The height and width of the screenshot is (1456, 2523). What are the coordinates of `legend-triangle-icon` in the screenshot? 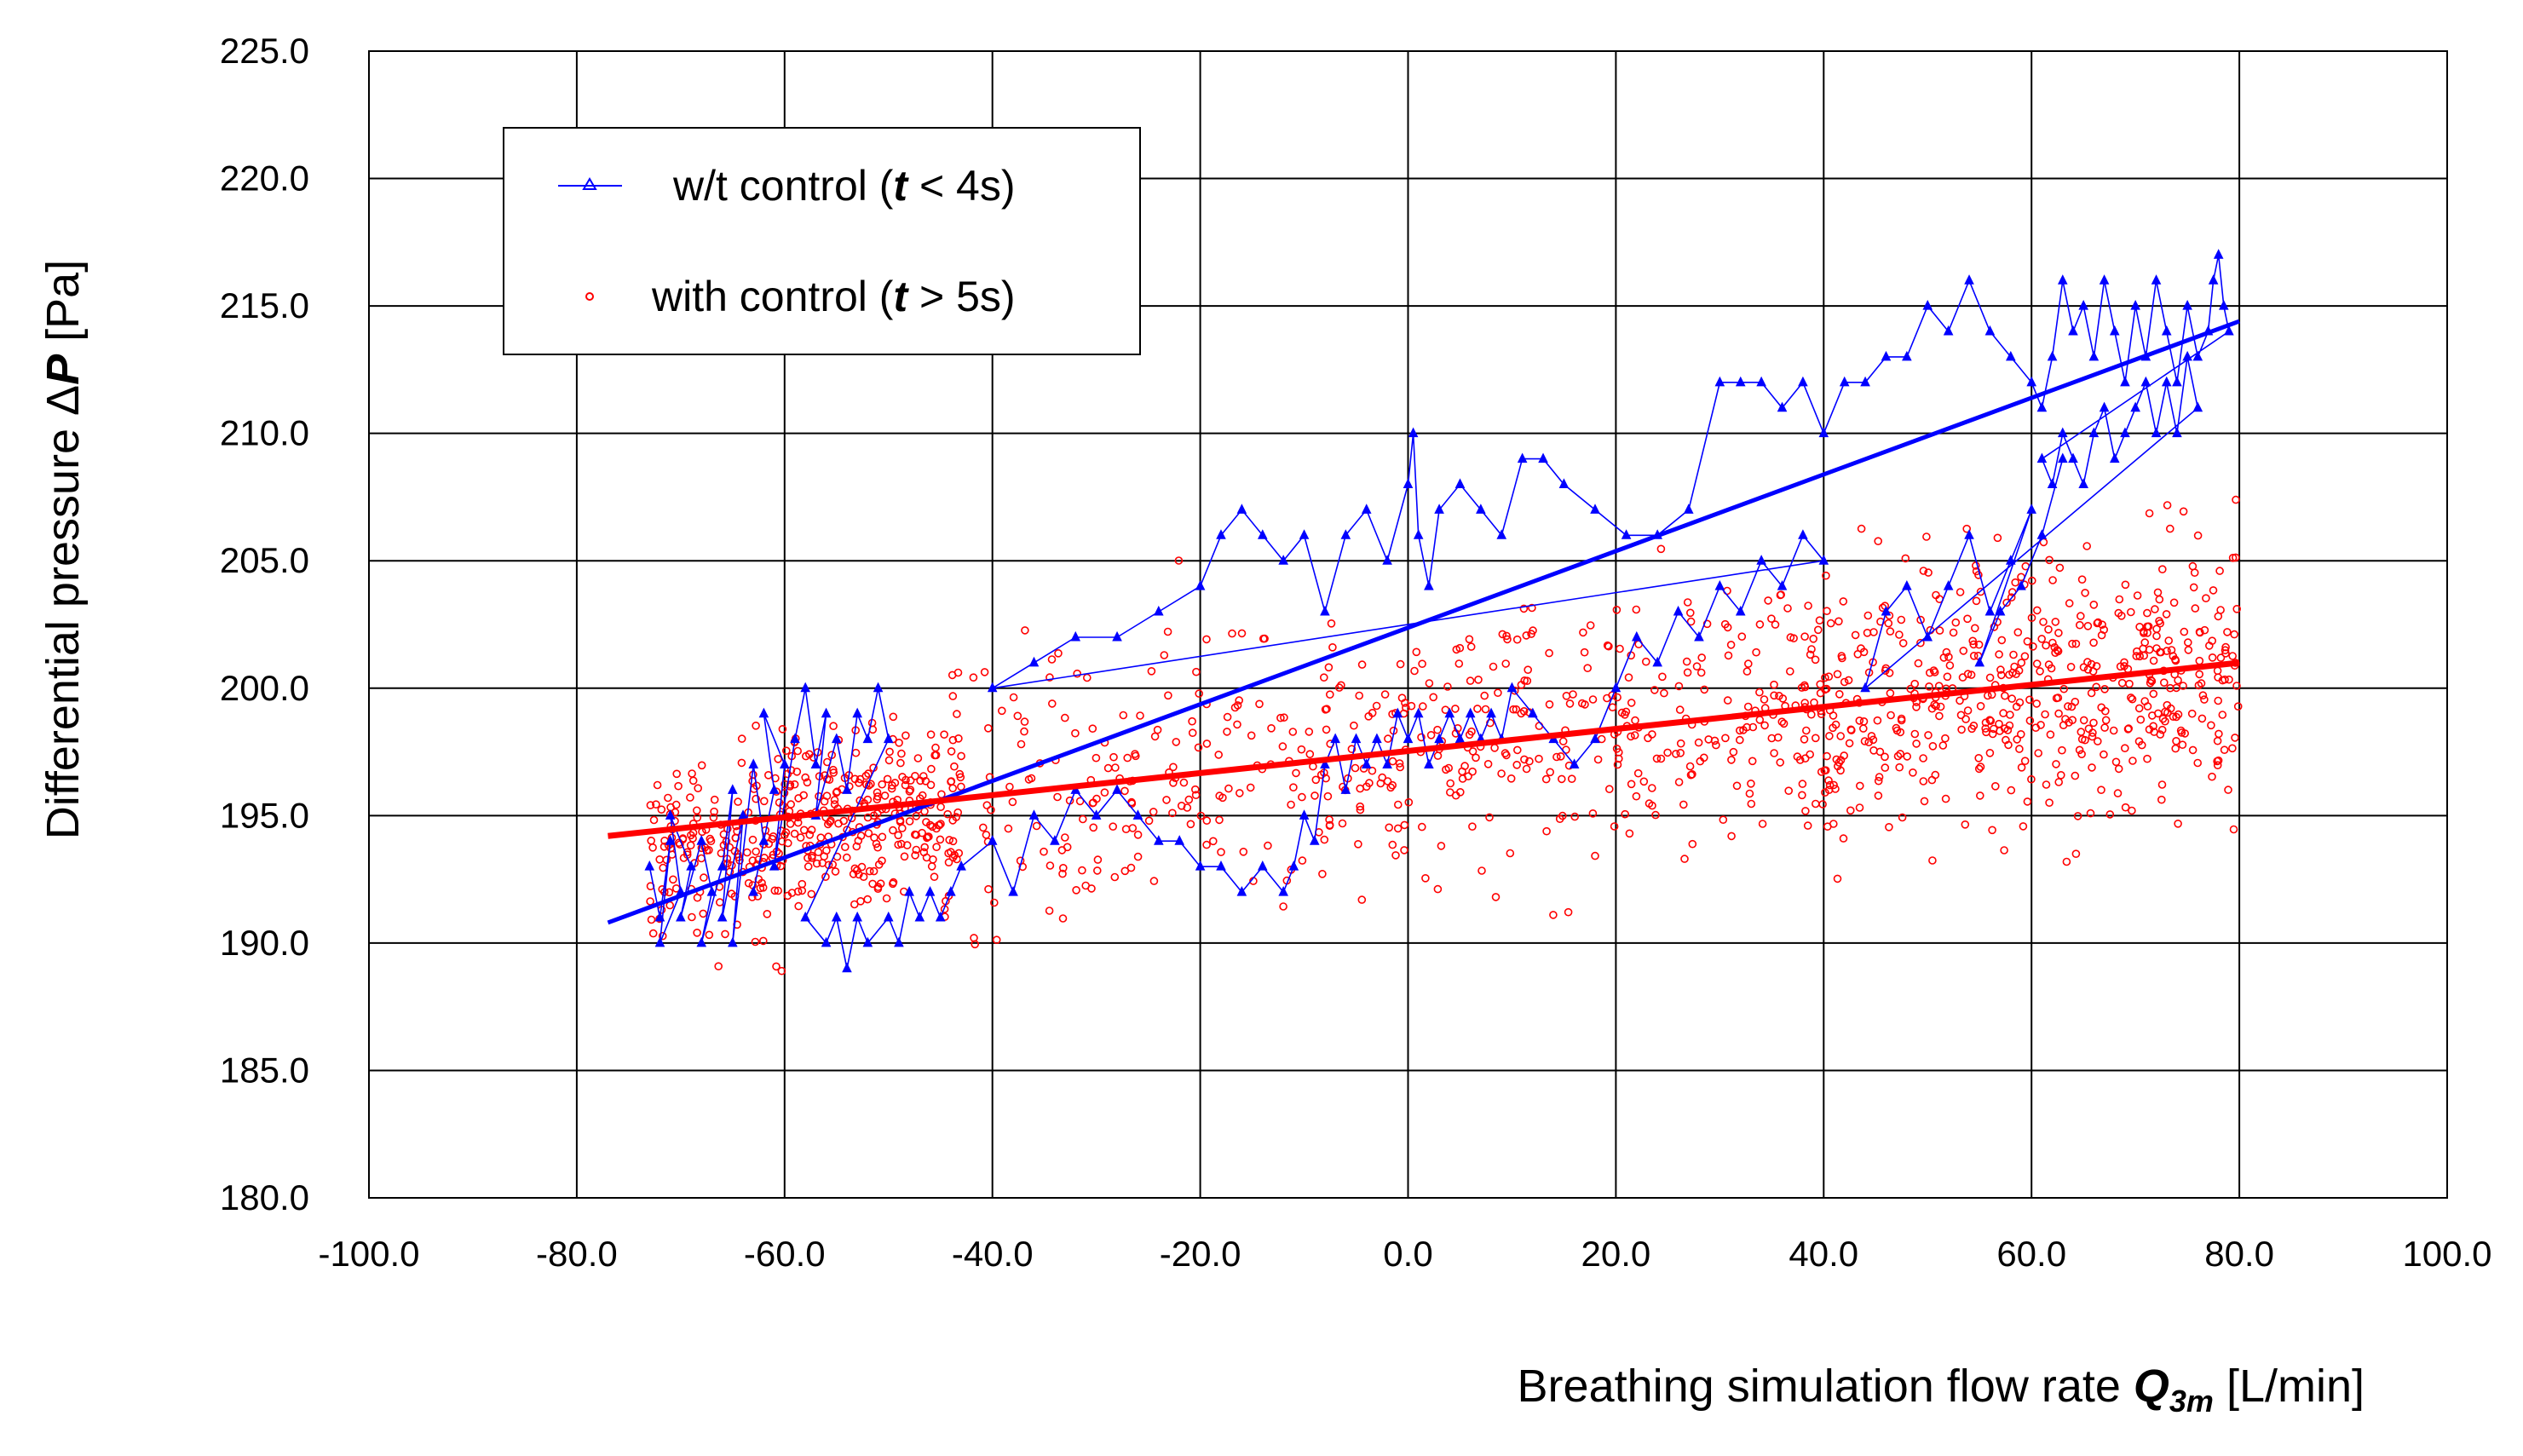 It's located at (589, 184).